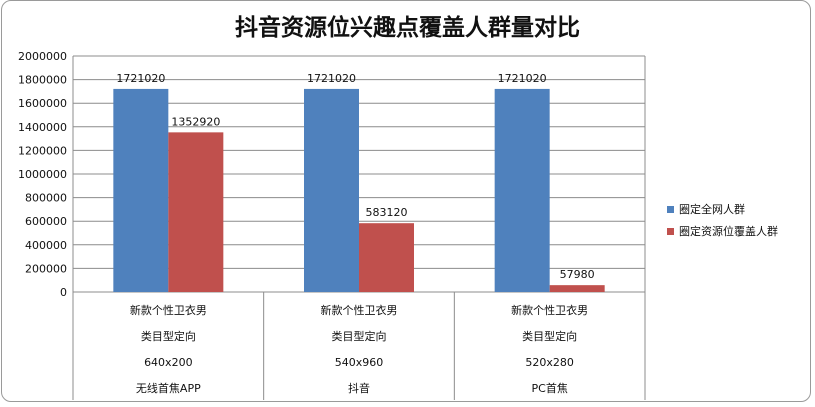 This screenshot has width=815, height=407. I want to click on category-label: 520x280, so click(549, 362).